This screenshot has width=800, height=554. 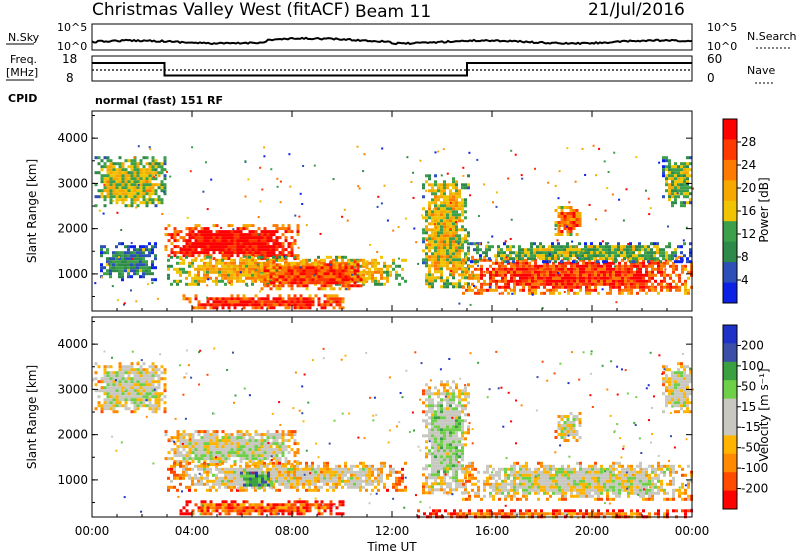 I want to click on station-title: Christmas Valley West (fitACF), so click(x=221, y=10).